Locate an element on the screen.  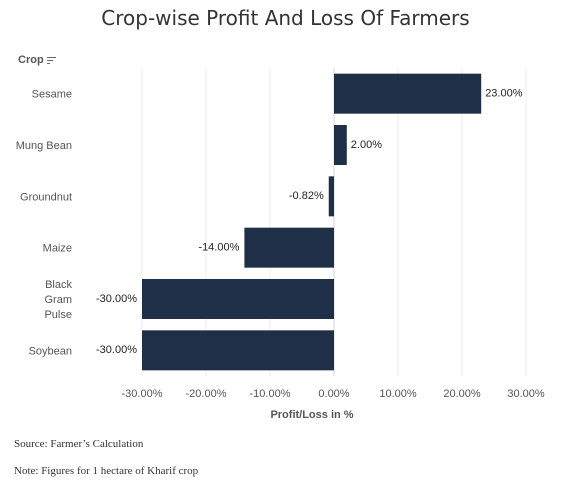
data-label: 23.00% is located at coordinates (504, 94).